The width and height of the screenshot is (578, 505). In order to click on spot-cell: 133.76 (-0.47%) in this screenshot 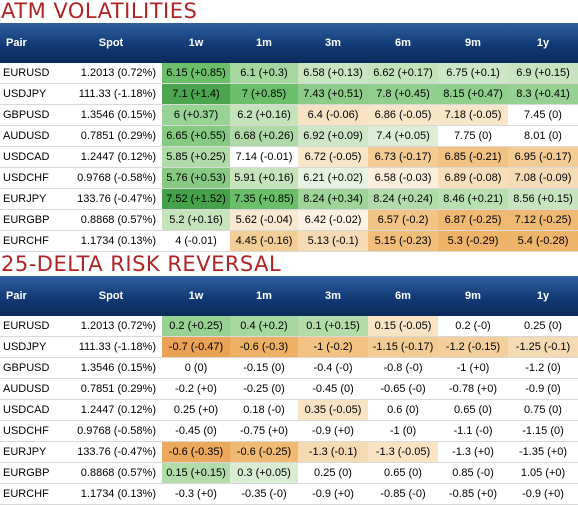, I will do `click(111, 452)`.